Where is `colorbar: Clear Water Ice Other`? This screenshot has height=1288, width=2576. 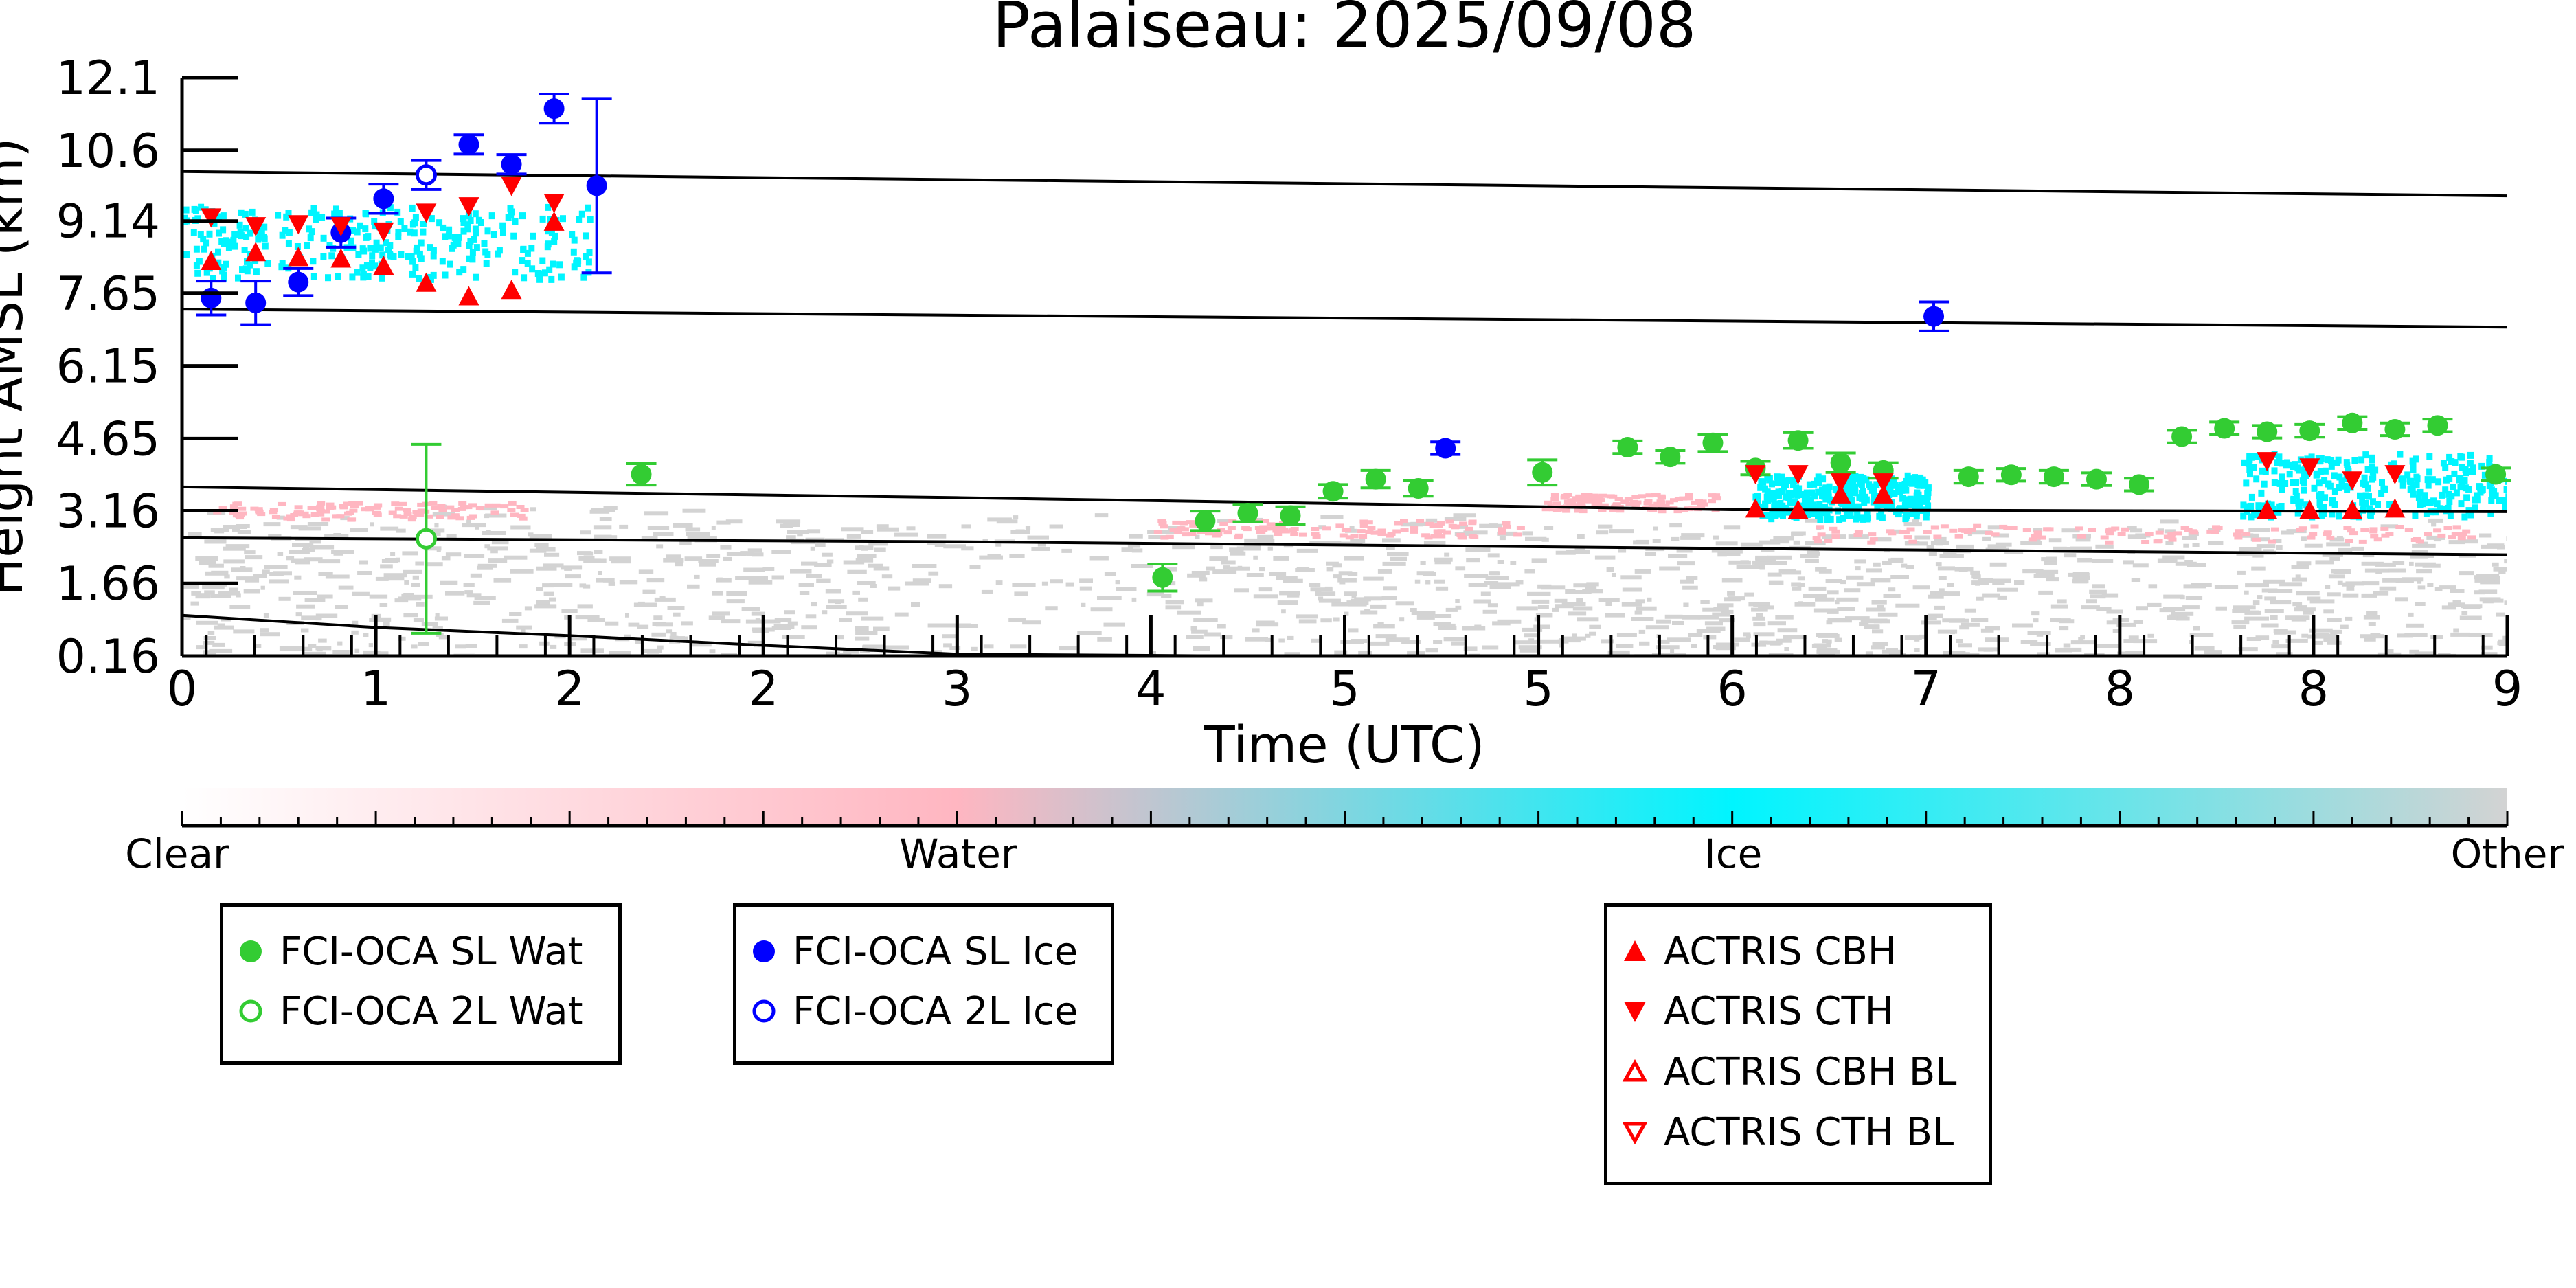
colorbar: Clear Water Ice Other is located at coordinates (1344, 832).